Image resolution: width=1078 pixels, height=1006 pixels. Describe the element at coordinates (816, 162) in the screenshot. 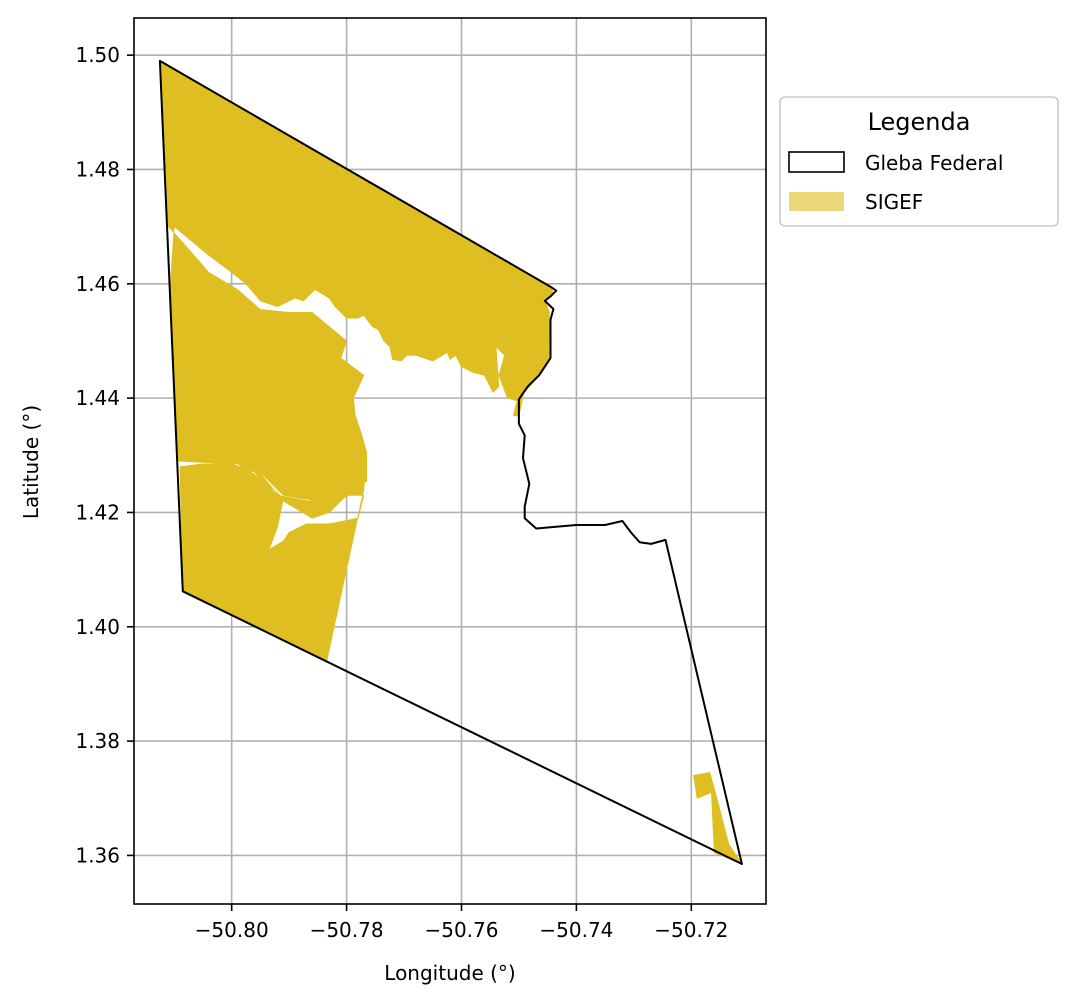

I see `legend-swatch-gleba-federal` at that location.